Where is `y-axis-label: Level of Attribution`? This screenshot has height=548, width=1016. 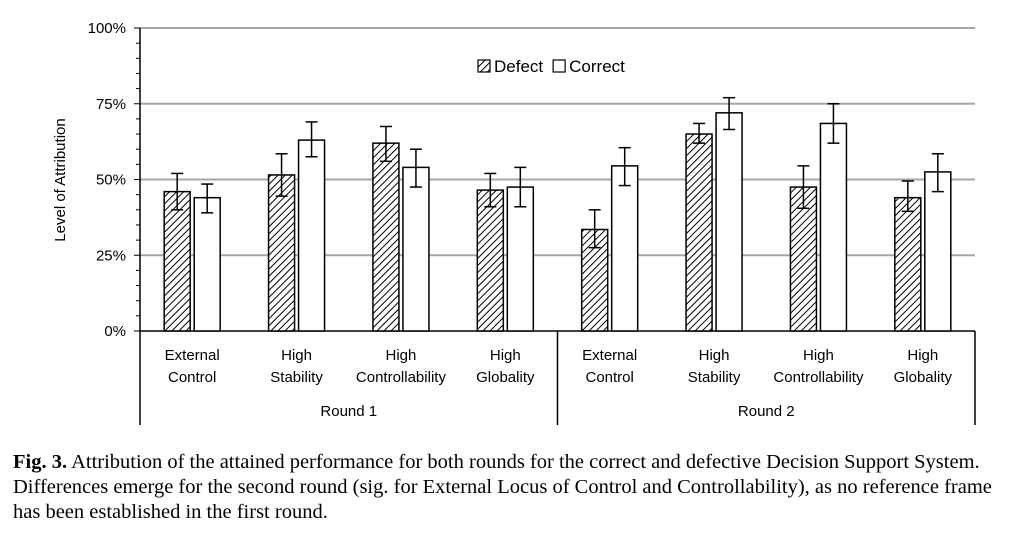
y-axis-label: Level of Attribution is located at coordinates (60, 179).